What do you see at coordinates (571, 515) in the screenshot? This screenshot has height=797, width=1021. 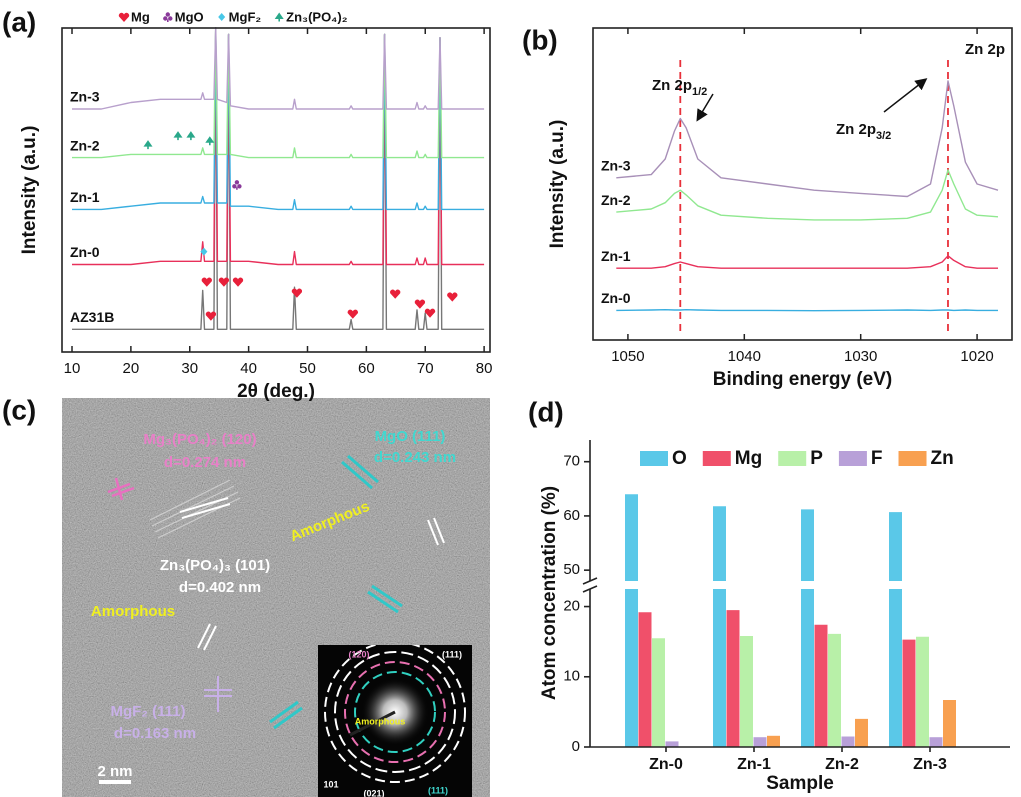 I see `y-tick-label: 60` at bounding box center [571, 515].